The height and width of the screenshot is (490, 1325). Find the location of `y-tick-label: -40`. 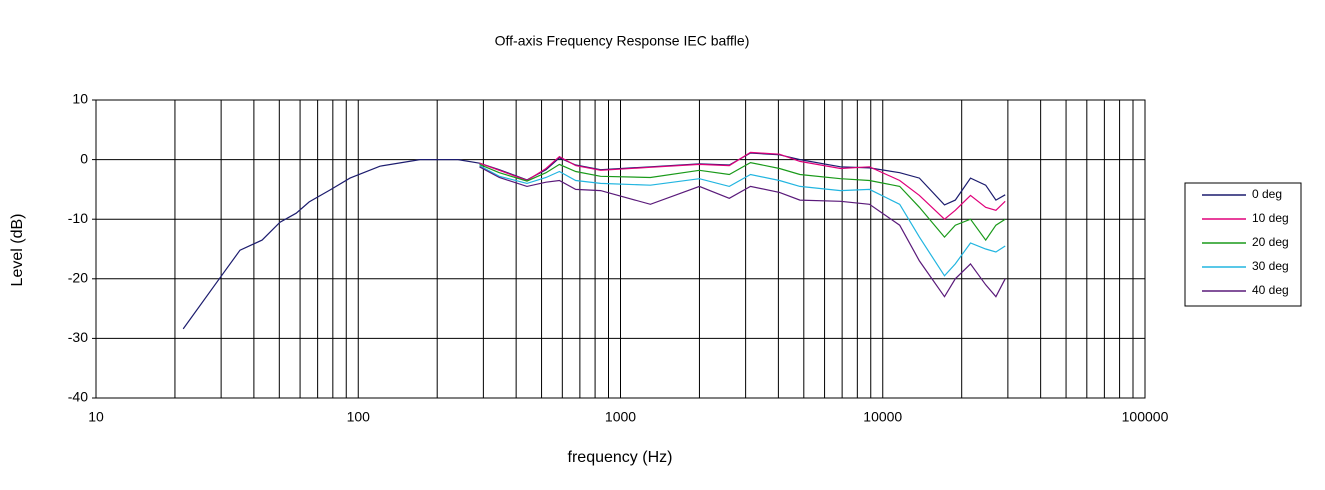

y-tick-label: -40 is located at coordinates (78, 397).